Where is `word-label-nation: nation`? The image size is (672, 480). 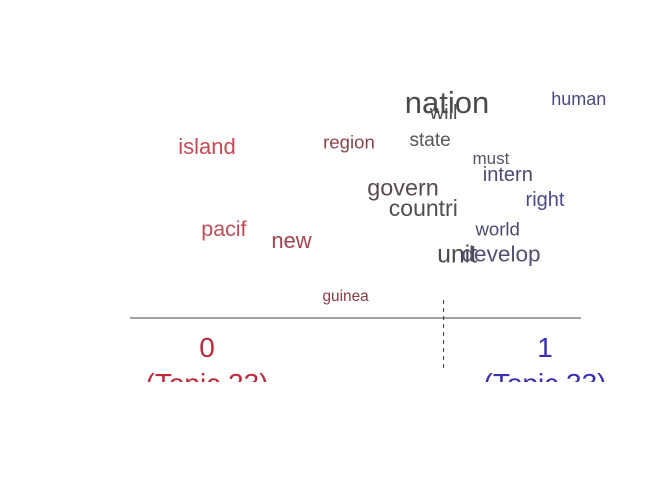
word-label-nation: nation is located at coordinates (447, 102).